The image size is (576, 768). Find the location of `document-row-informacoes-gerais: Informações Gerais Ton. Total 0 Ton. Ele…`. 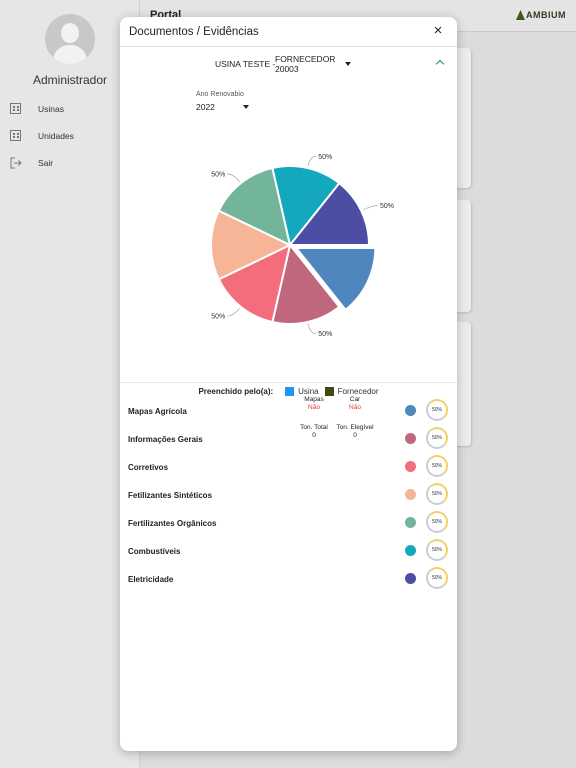

document-row-informacoes-gerais: Informações Gerais Ton. Total 0 Ton. Ele… is located at coordinates (288, 438).